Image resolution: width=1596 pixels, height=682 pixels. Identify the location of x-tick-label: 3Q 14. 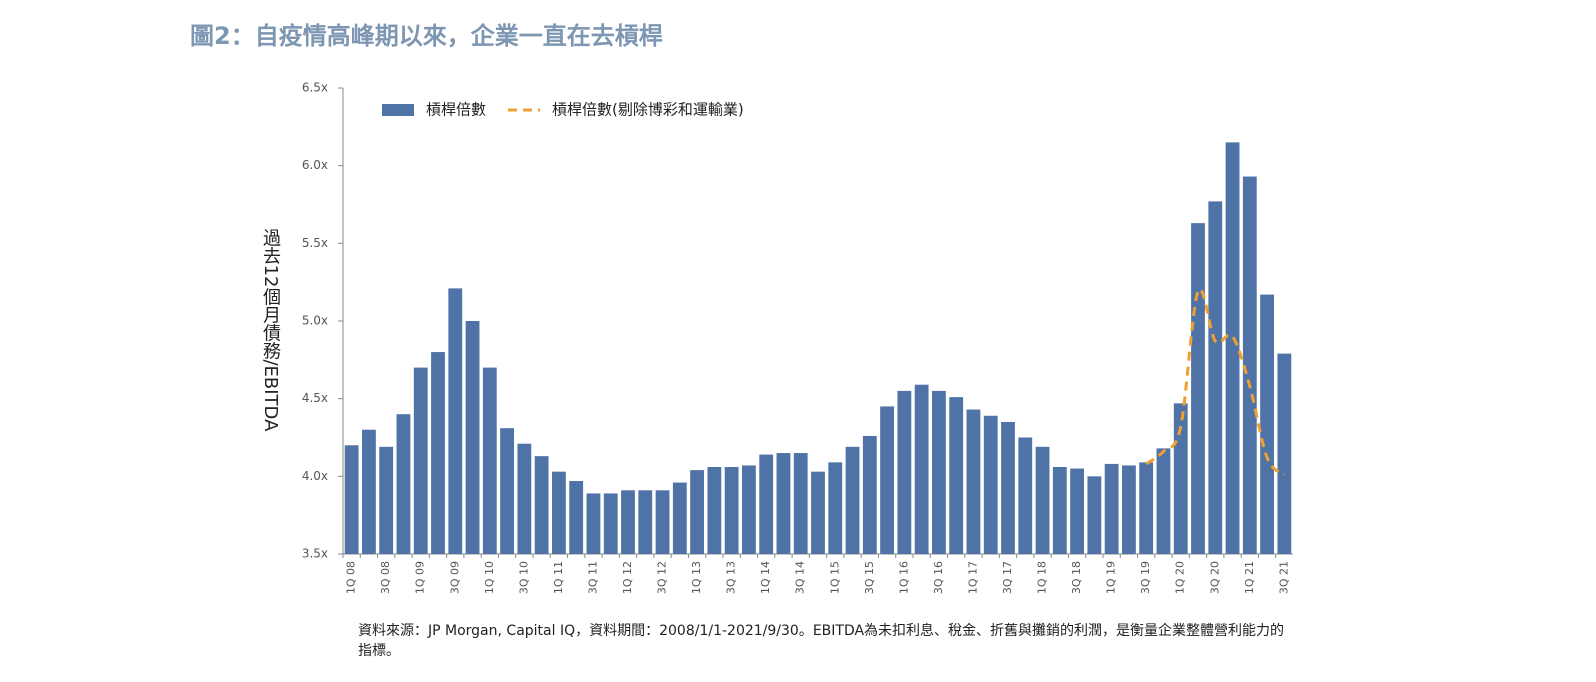
(800, 577).